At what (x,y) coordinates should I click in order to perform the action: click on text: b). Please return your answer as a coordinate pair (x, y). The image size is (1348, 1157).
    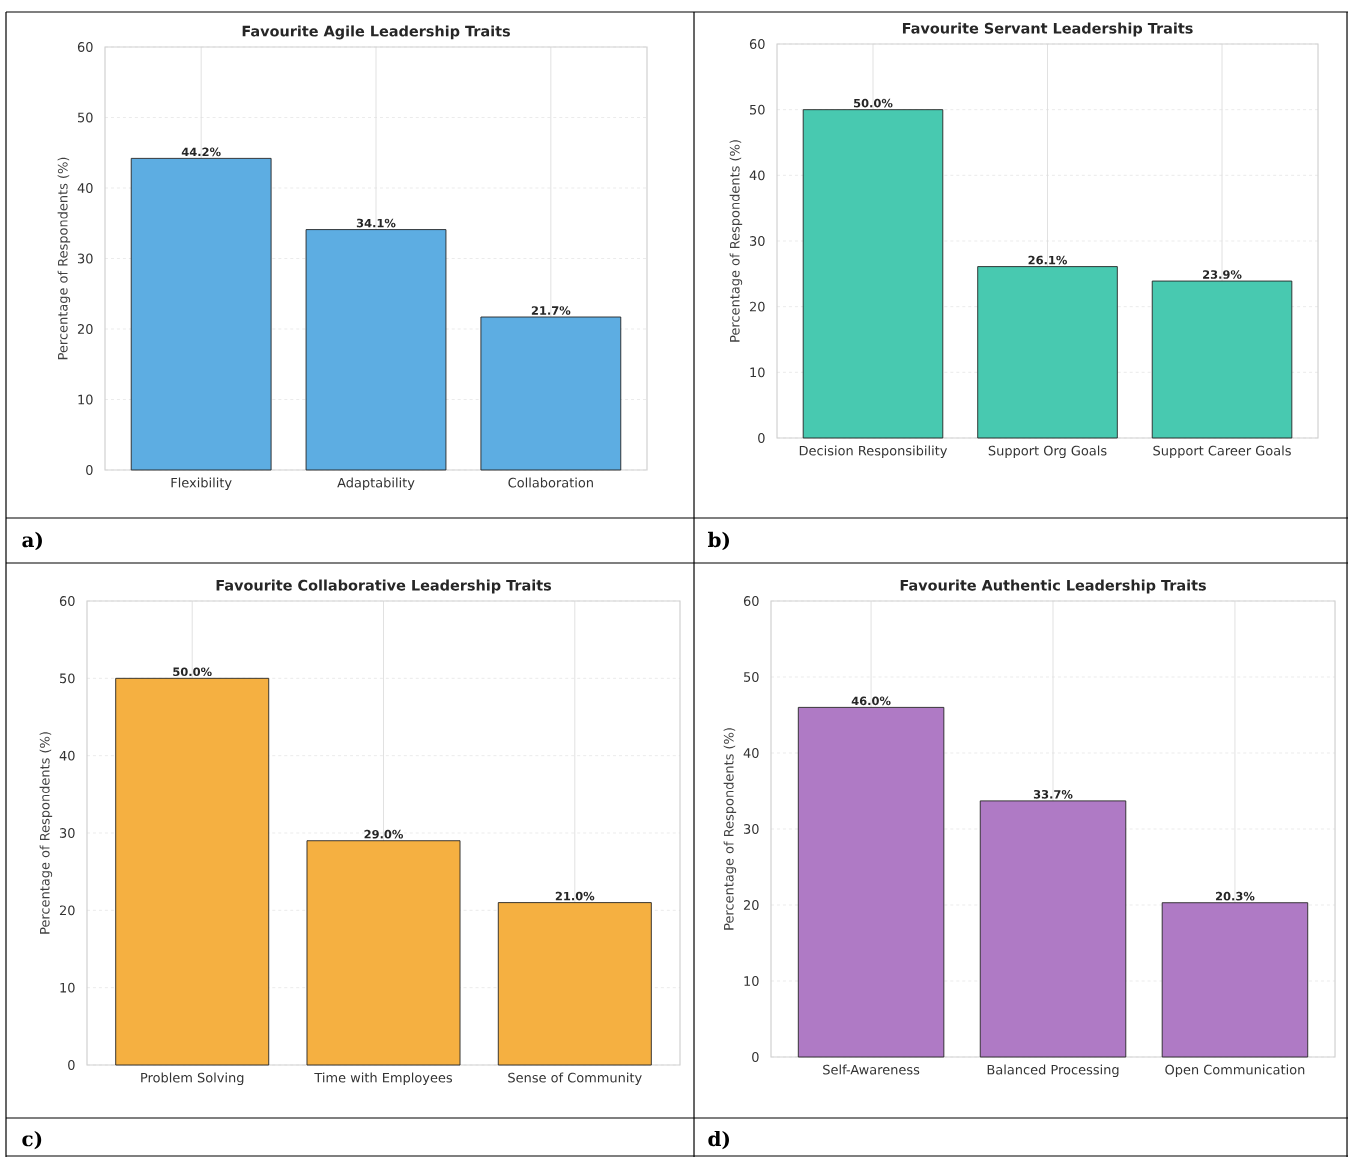
    Looking at the image, I should click on (718, 541).